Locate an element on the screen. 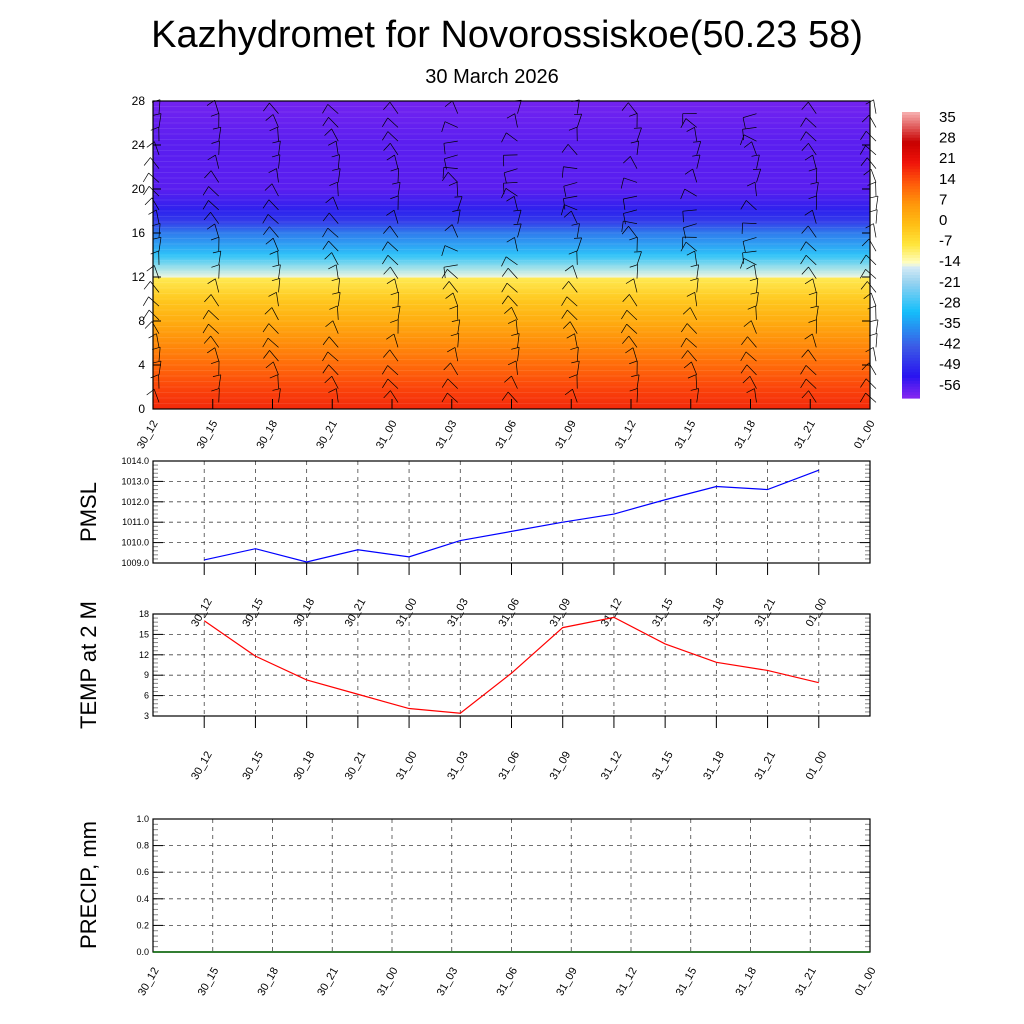 This screenshot has height=1024, width=1024. colorbar-label: 7 is located at coordinates (943, 199).